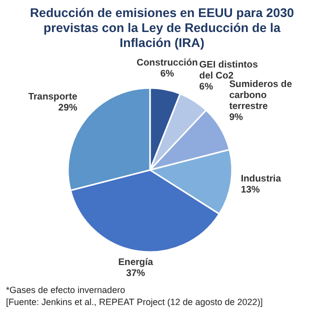 Image resolution: width=324 pixels, height=324 pixels. What do you see at coordinates (261, 178) in the screenshot?
I see `slice-label: Industria` at bounding box center [261, 178].